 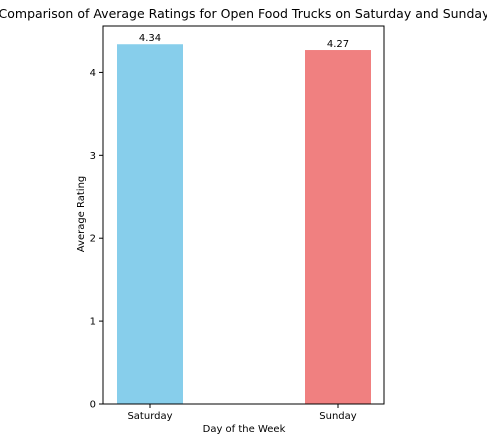 What do you see at coordinates (244, 429) in the screenshot?
I see `x-axis-label: Day of the Week` at bounding box center [244, 429].